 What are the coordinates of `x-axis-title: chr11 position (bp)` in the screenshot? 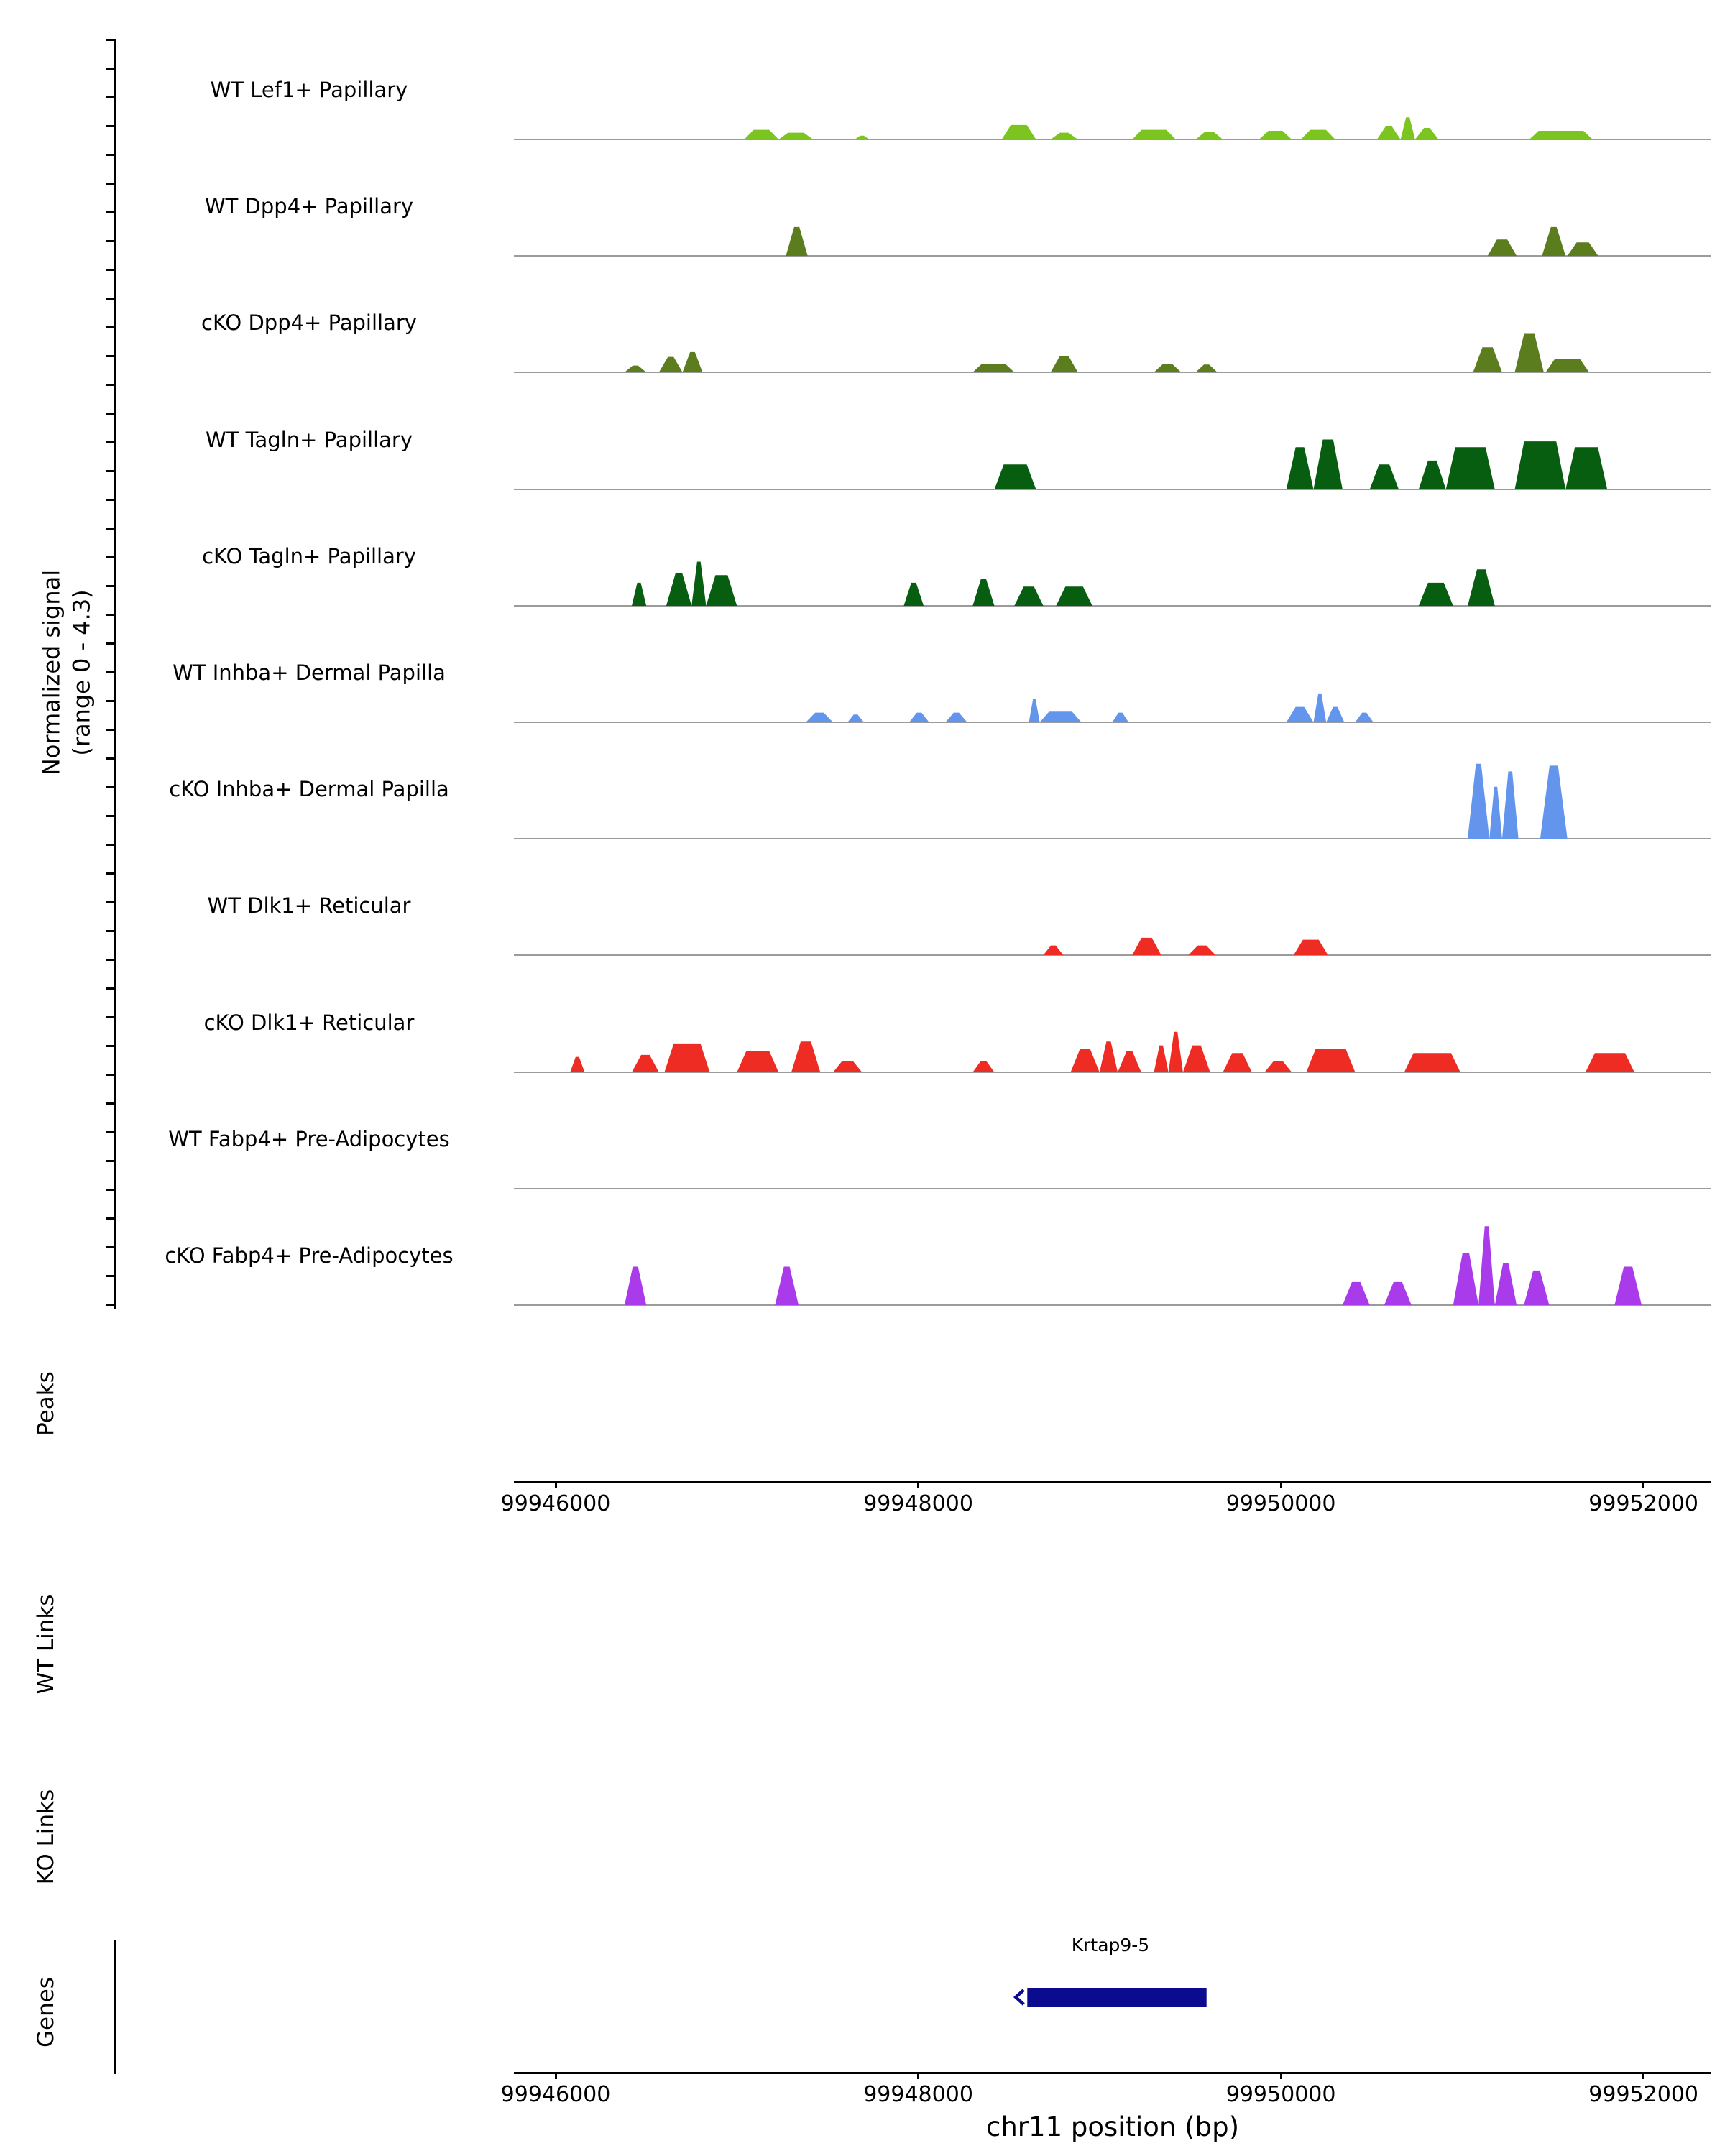 It's located at (1112, 2126).